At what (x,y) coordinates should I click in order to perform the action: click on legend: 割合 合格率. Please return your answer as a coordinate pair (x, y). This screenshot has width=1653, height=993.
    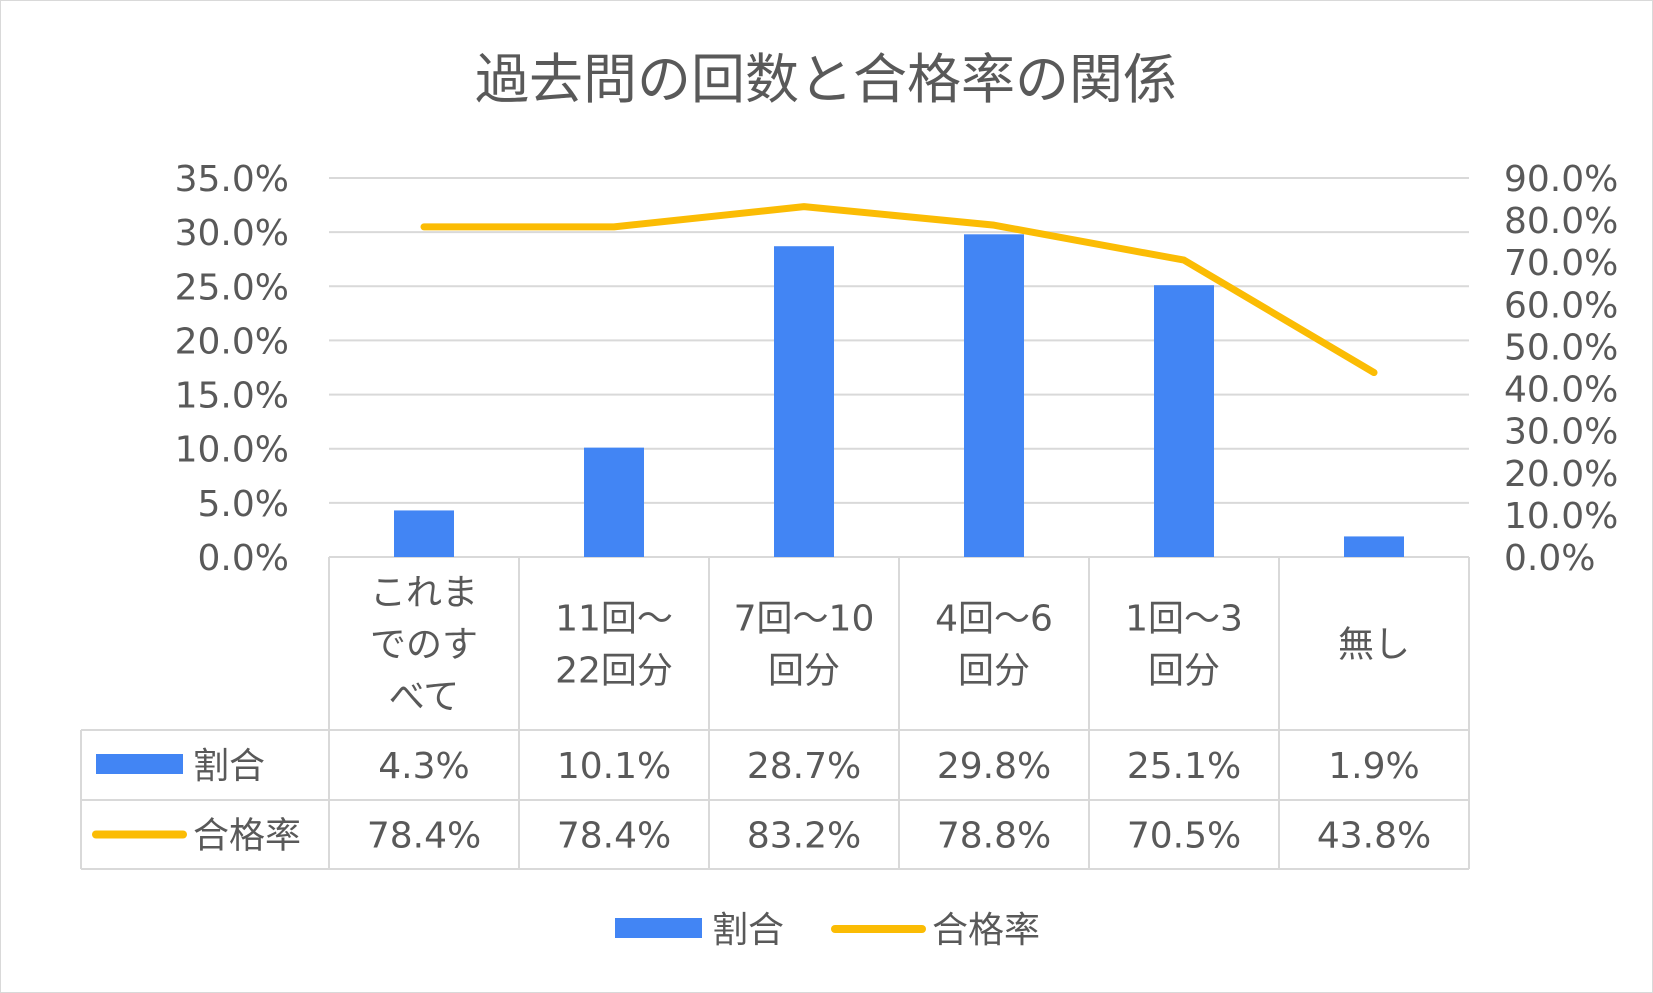
    Looking at the image, I should click on (827, 930).